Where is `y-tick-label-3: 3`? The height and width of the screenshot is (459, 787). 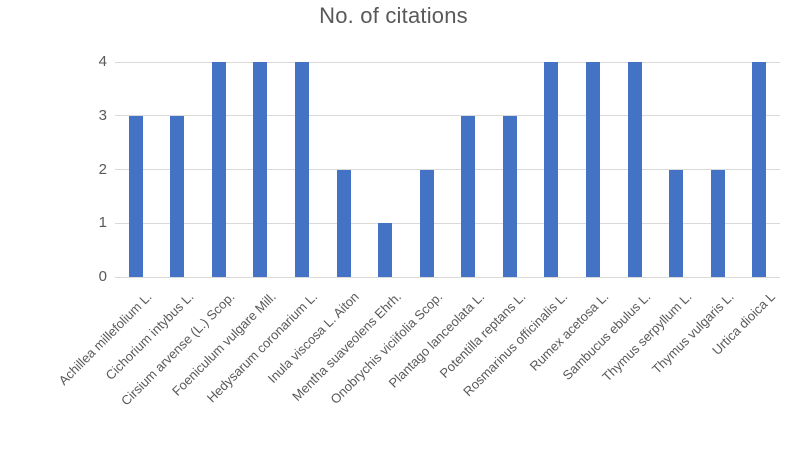
y-tick-label-3: 3 is located at coordinates (102, 115).